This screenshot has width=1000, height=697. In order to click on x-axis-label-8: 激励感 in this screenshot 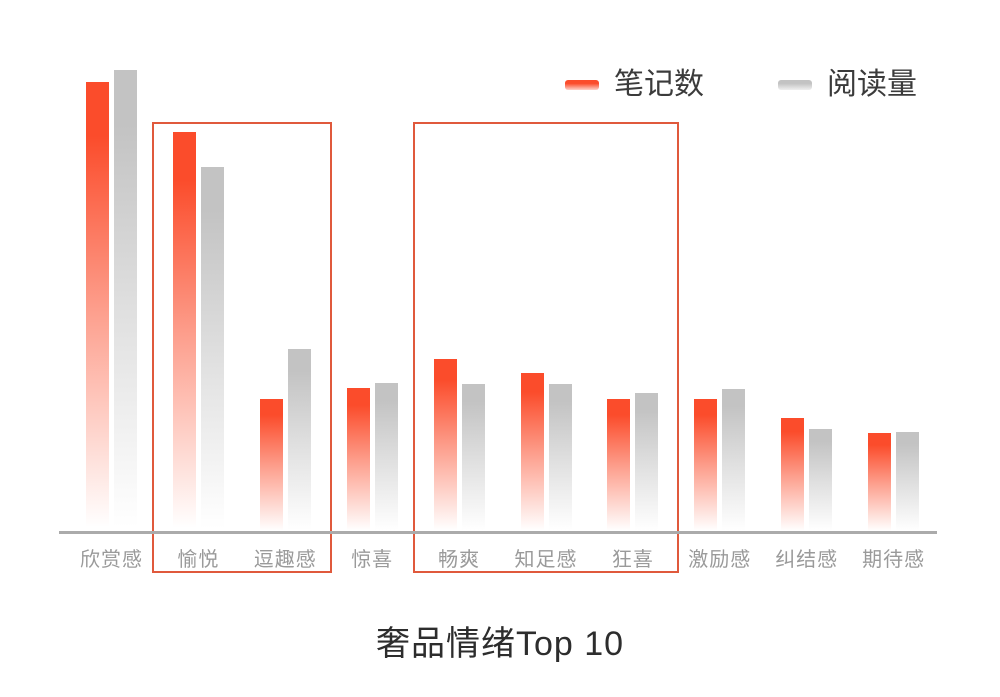, I will do `click(720, 560)`.